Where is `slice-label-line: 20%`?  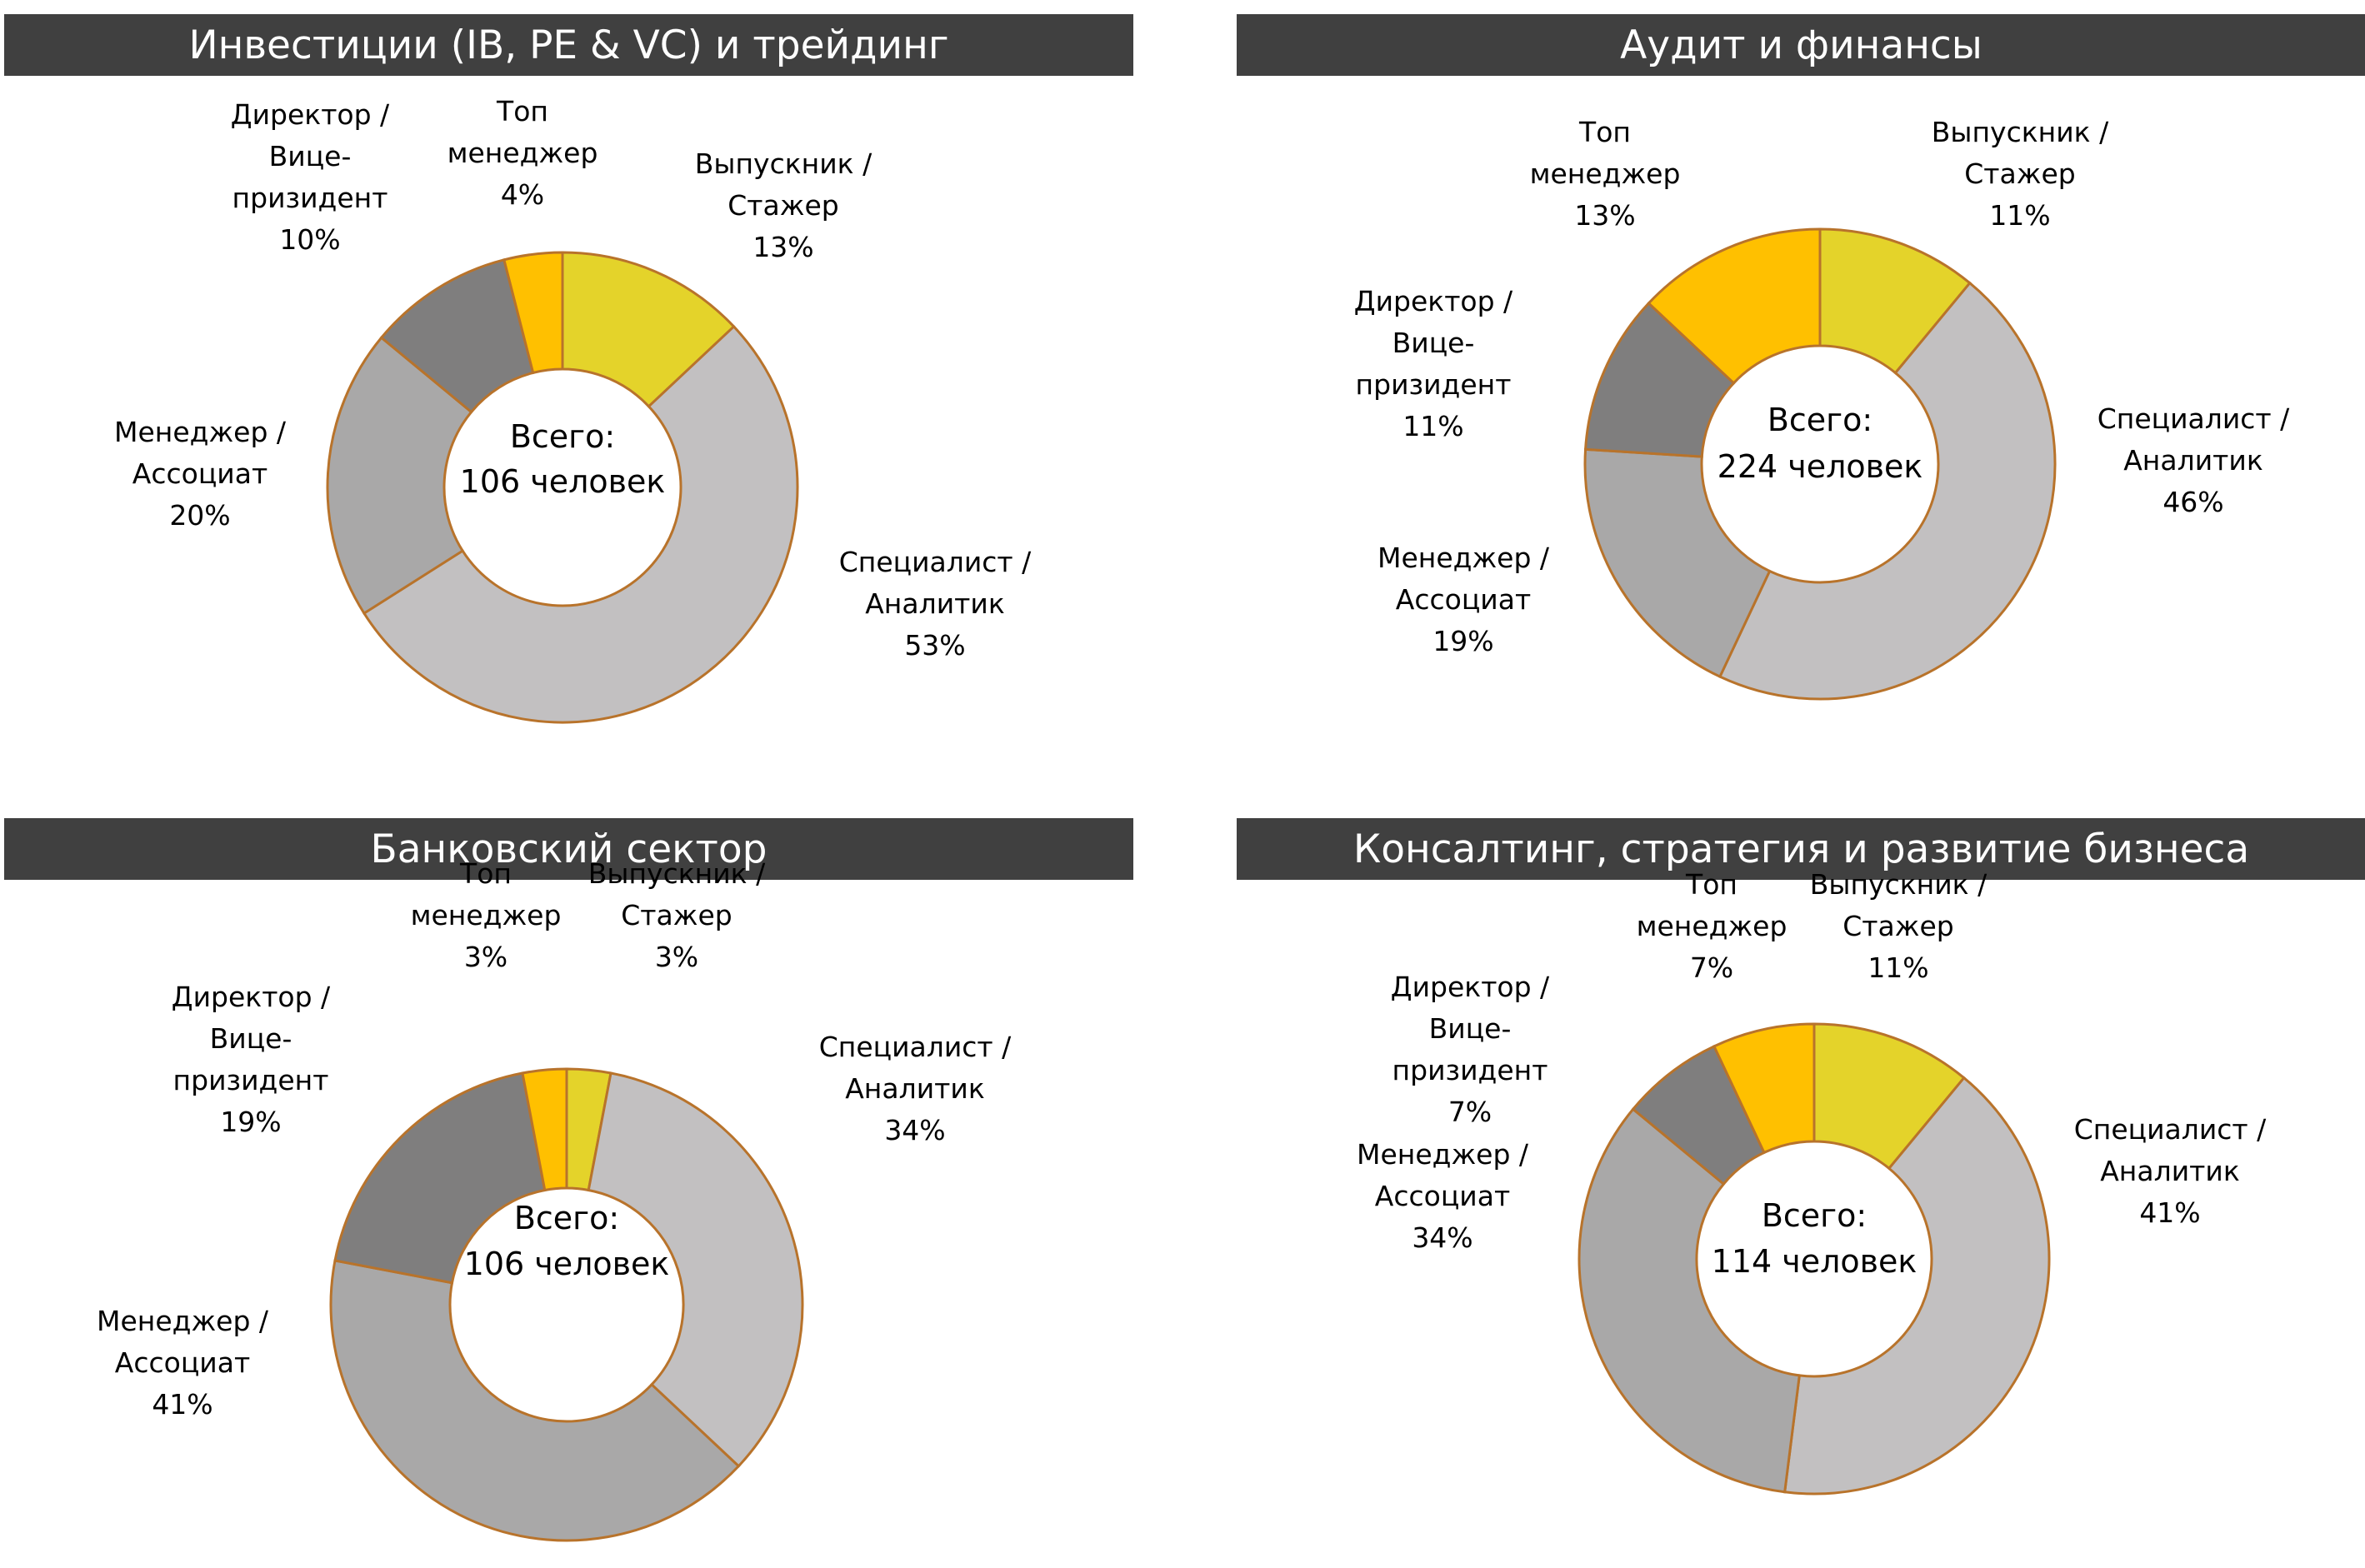 slice-label-line: 20% is located at coordinates (199, 515).